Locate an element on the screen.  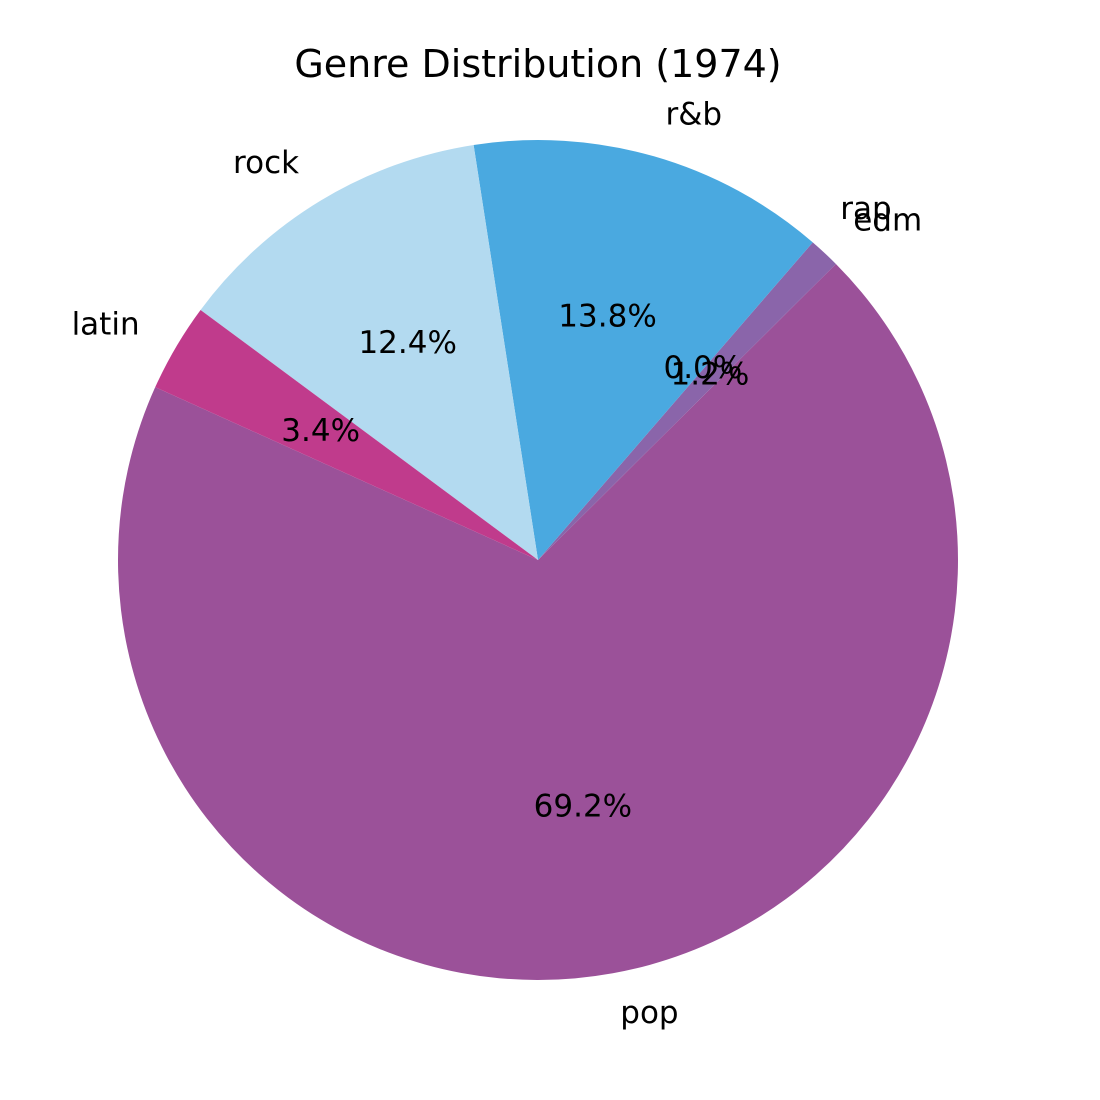
pie-pct-label-r-b: 13.8% is located at coordinates (607, 316).